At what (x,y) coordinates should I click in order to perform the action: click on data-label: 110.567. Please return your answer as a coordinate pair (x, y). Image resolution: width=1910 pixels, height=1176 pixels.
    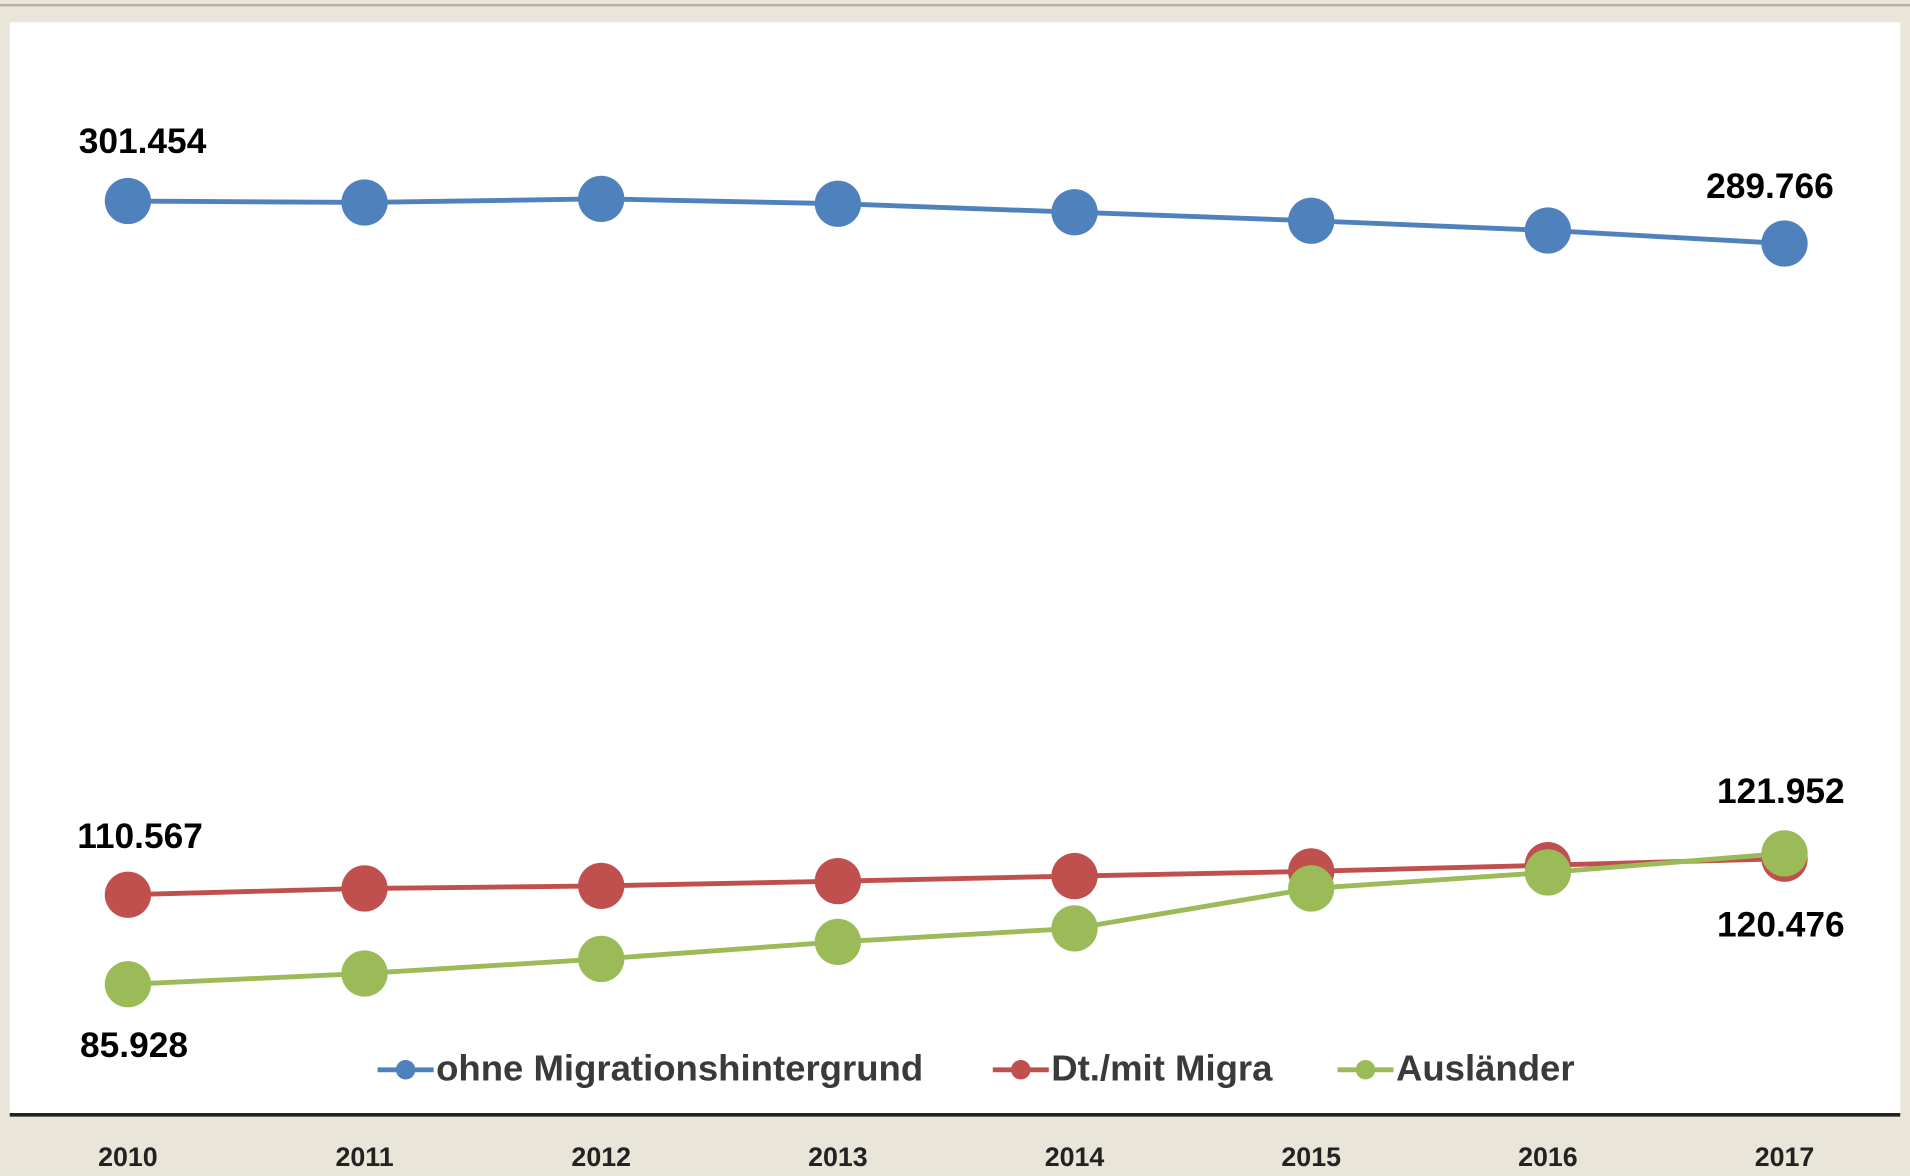
    Looking at the image, I should click on (140, 836).